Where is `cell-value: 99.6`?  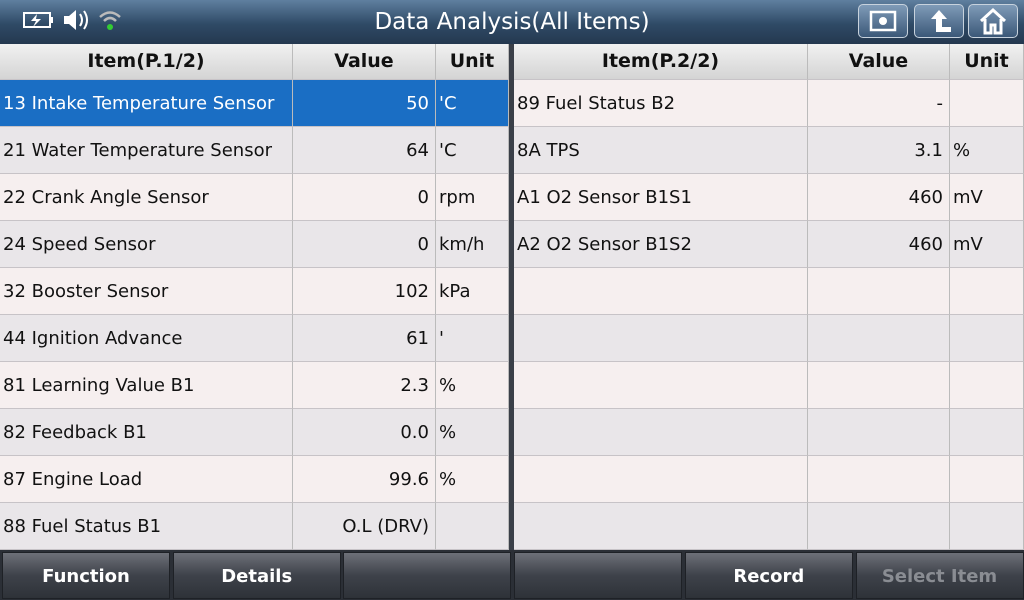
cell-value: 99.6 is located at coordinates (364, 479).